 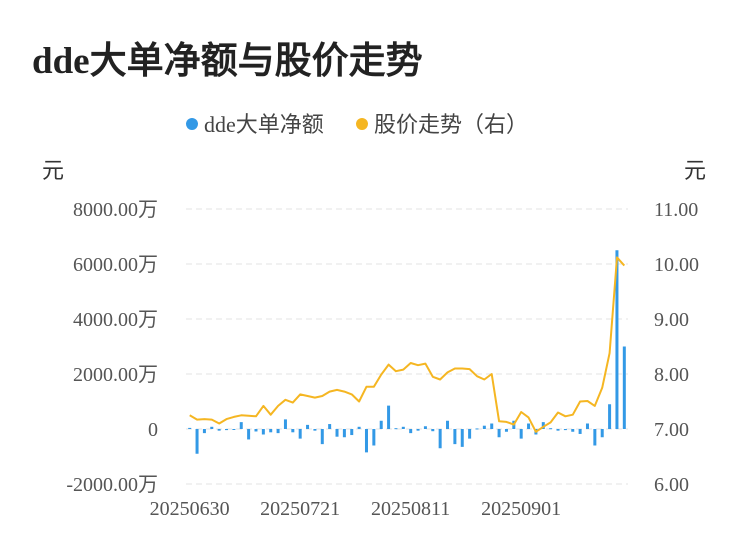 What do you see at coordinates (112, 485) in the screenshot?
I see `left-tick-label: -2000.00万` at bounding box center [112, 485].